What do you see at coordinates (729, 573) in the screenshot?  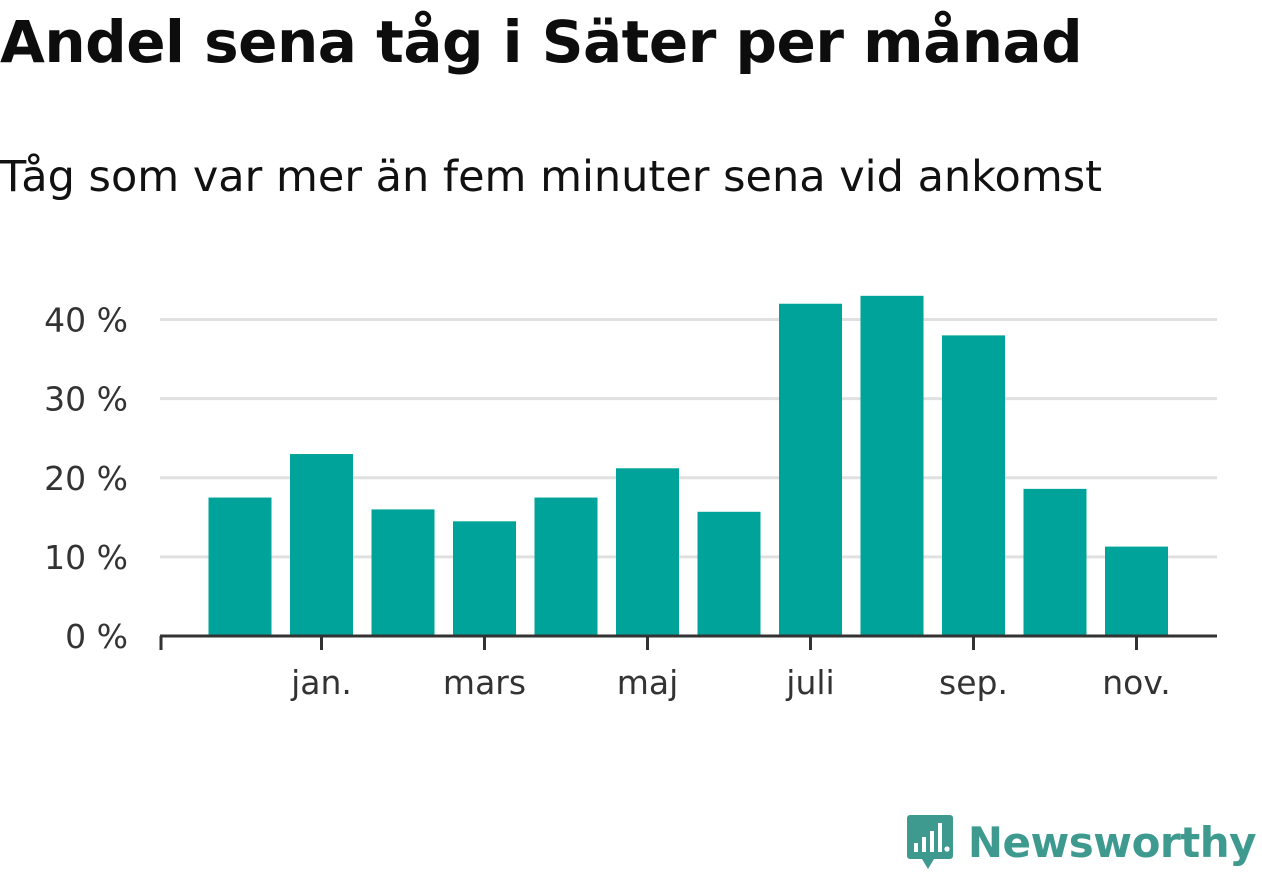 I see `bar-juni` at bounding box center [729, 573].